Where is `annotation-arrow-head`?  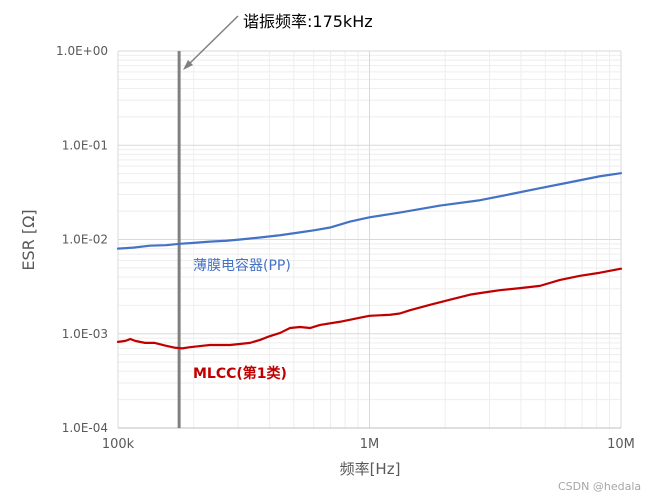
annotation-arrow-head is located at coordinates (188, 65).